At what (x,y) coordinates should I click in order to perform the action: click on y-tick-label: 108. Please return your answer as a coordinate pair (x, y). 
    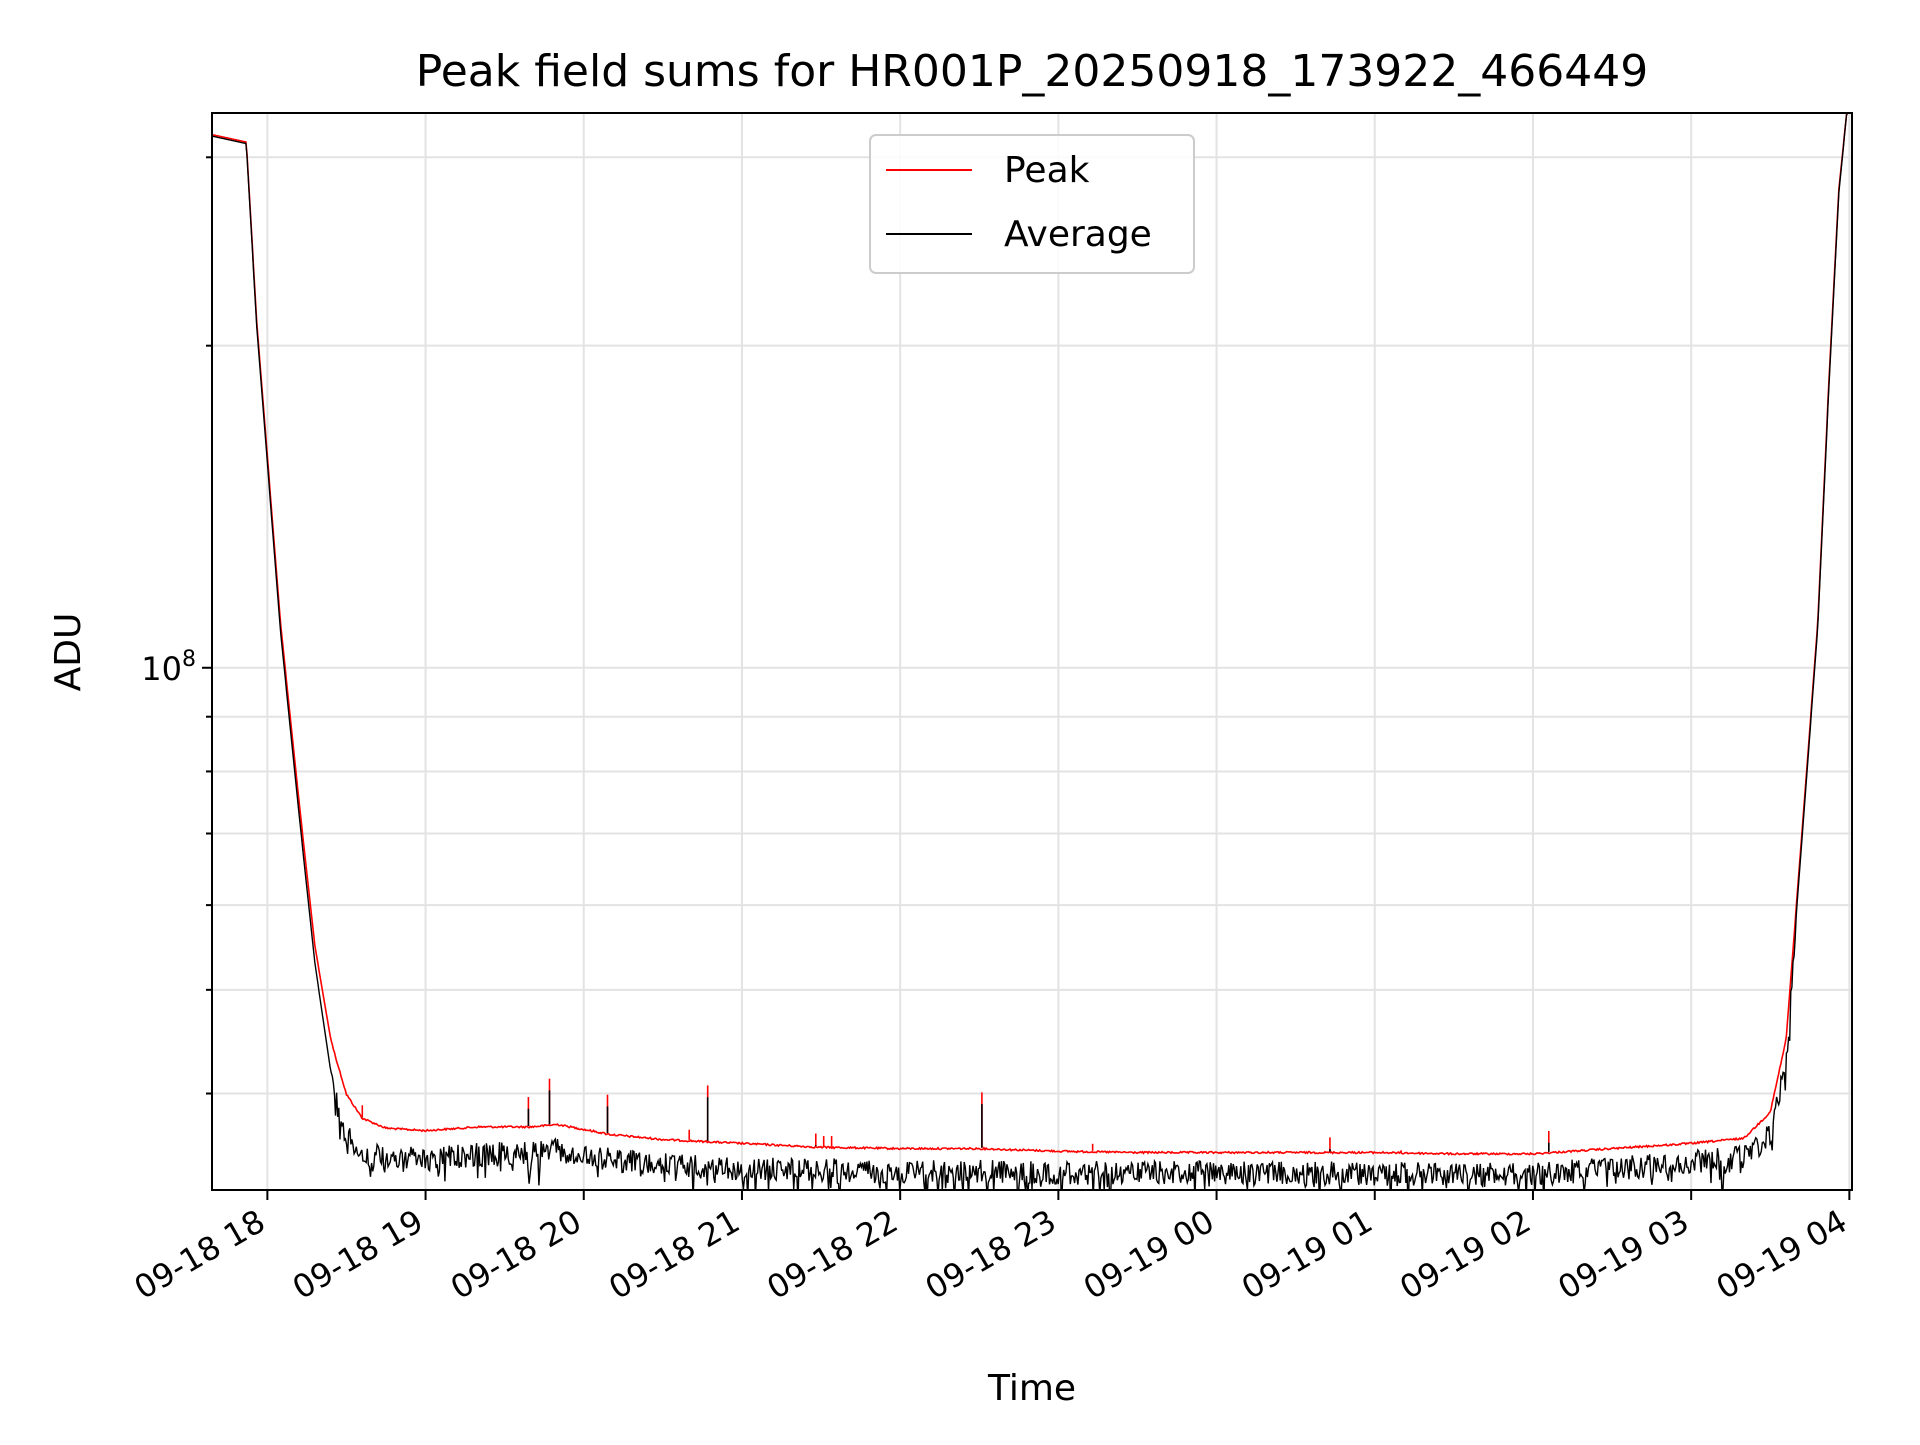
    Looking at the image, I should click on (168, 667).